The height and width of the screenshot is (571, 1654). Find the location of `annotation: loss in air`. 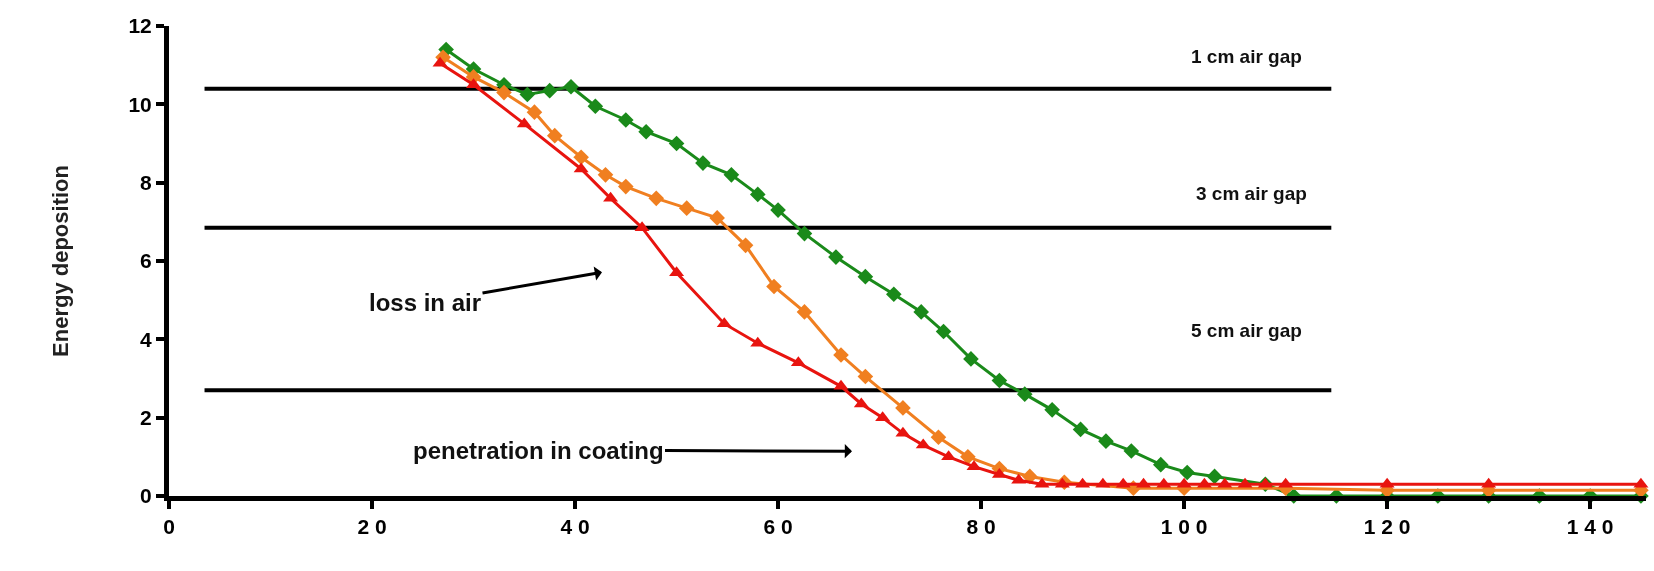

annotation: loss in air is located at coordinates (425, 302).